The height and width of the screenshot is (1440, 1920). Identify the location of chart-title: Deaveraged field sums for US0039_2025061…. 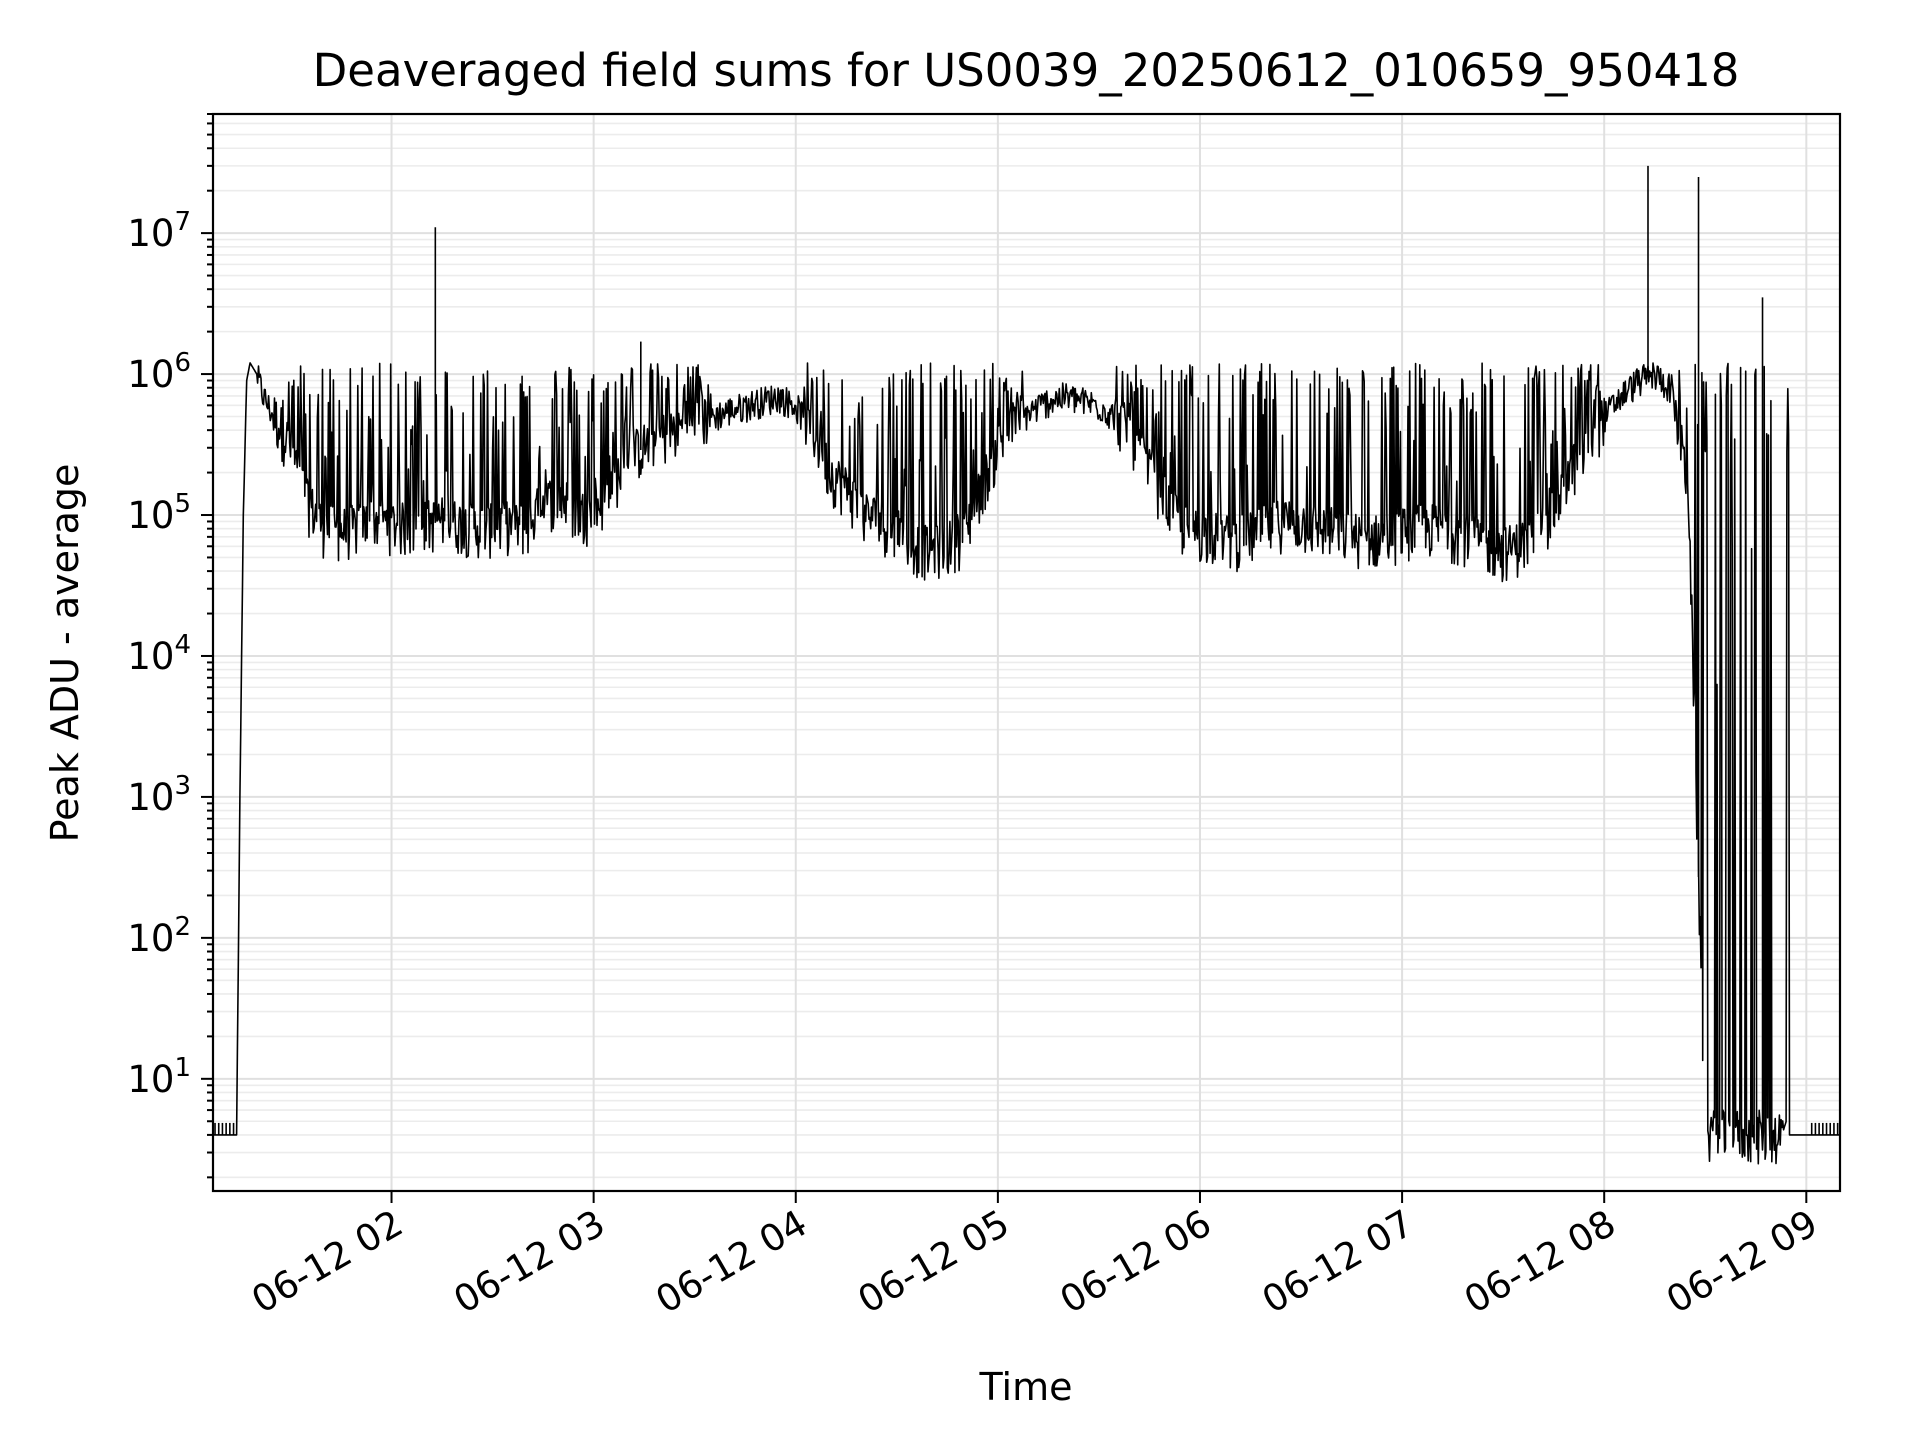
(1026, 70).